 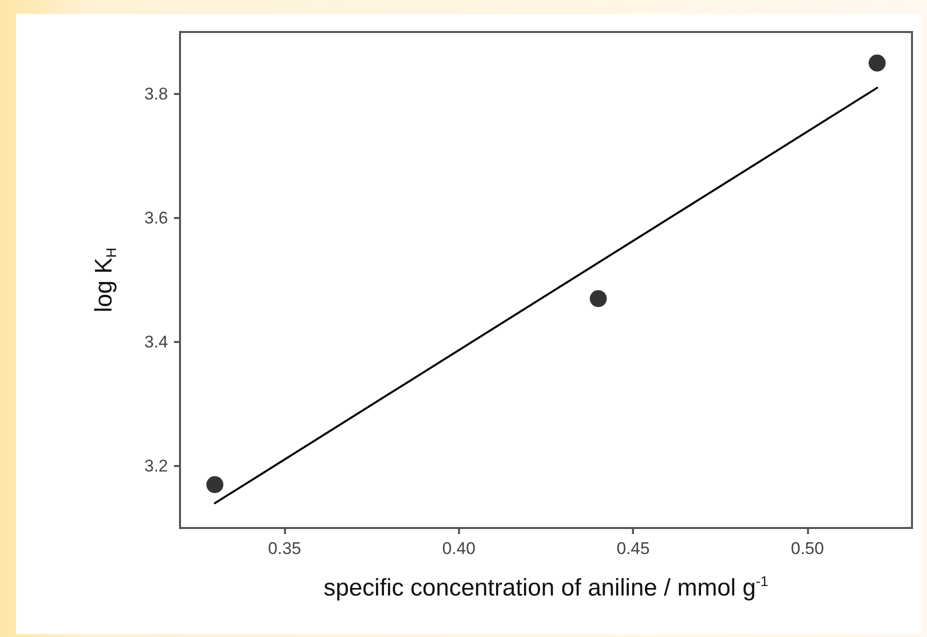 What do you see at coordinates (104, 280) in the screenshot?
I see `y-axis-title: log KH` at bounding box center [104, 280].